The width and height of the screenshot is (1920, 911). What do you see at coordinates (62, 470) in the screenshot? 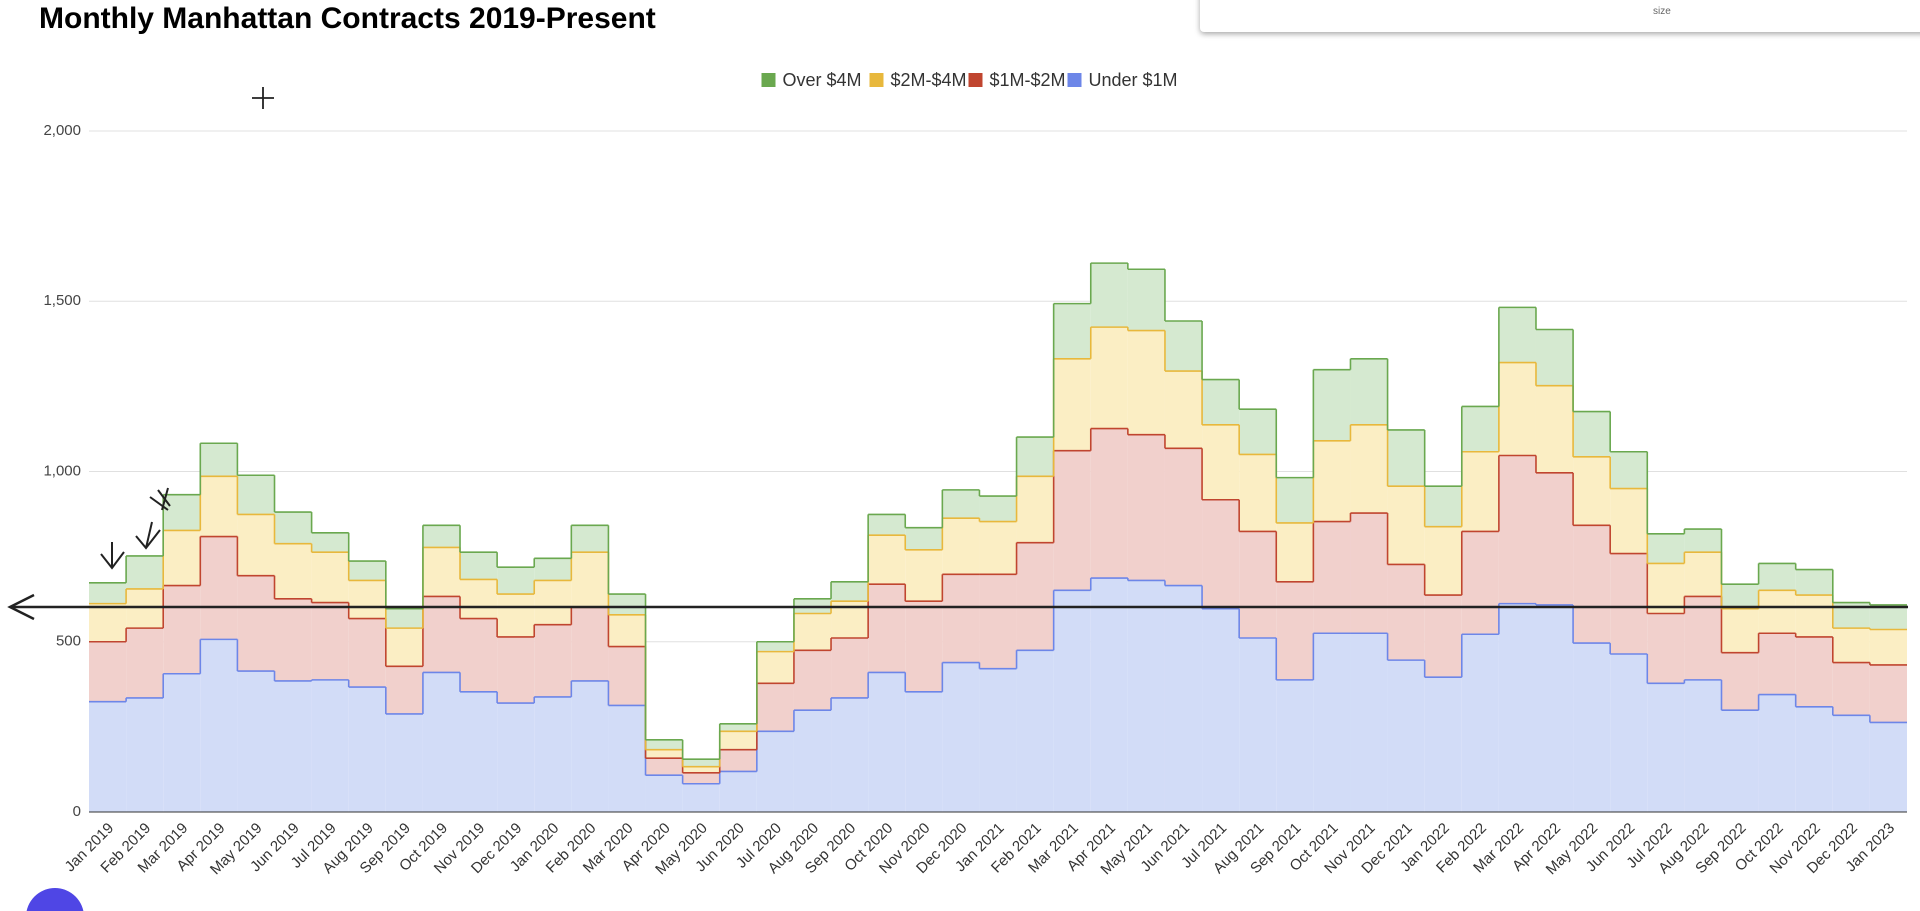
I see `y-tick-label: 1,000` at bounding box center [62, 470].